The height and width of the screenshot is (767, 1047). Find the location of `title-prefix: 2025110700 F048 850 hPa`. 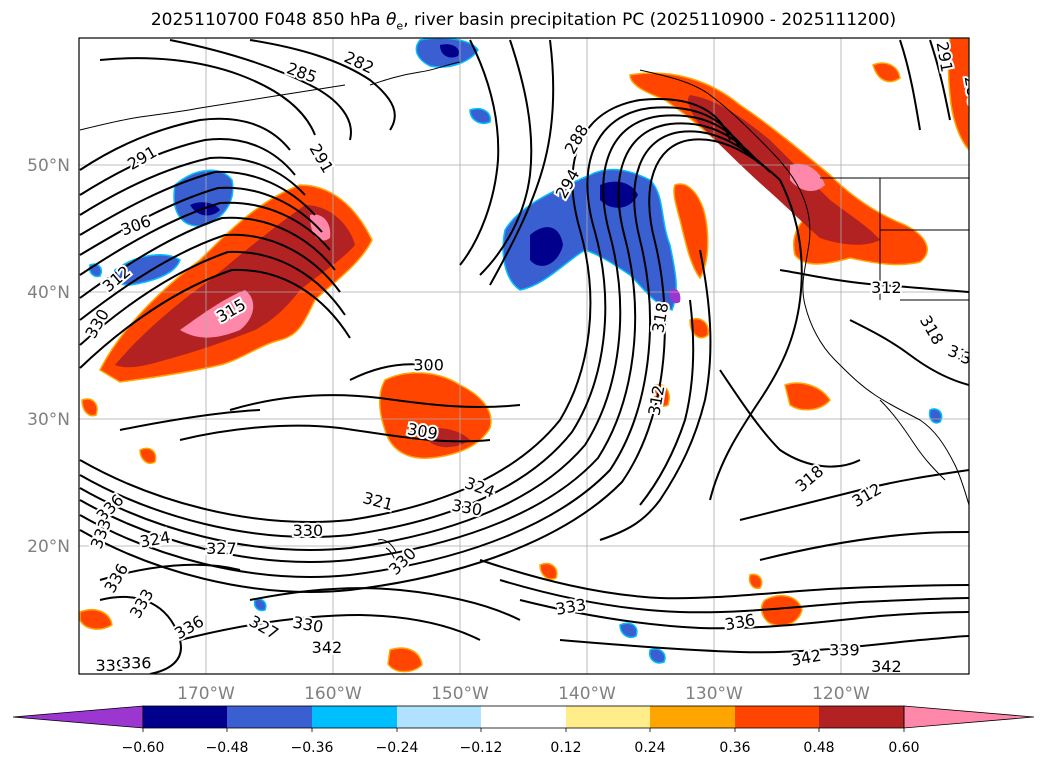

title-prefix: 2025110700 F048 850 hPa is located at coordinates (268, 20).